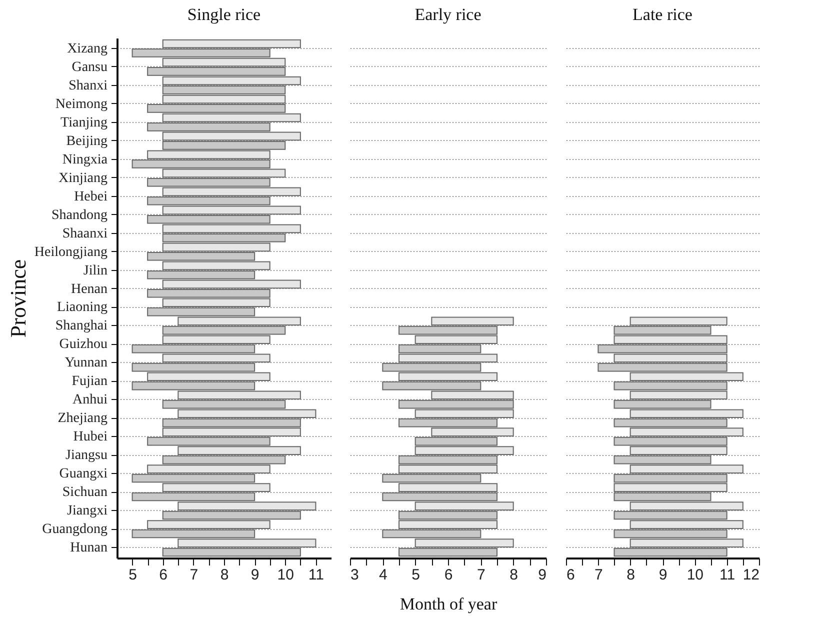  I want to click on y-tick-label: Guangxi, so click(83, 474).